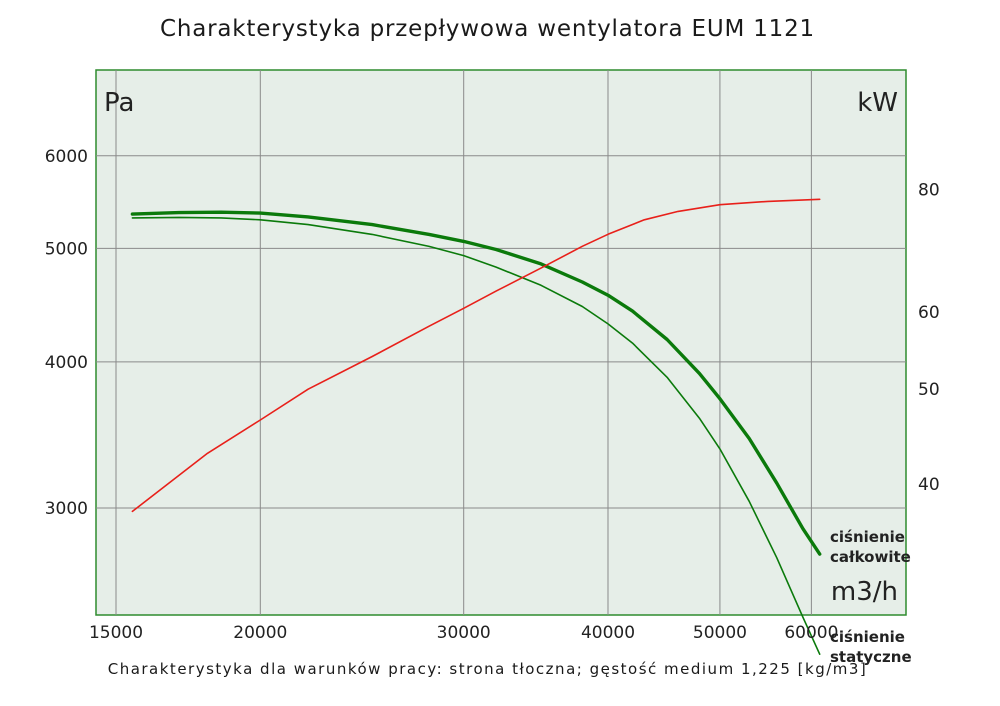  I want to click on y-tick-label-left: 5000, so click(66, 249).